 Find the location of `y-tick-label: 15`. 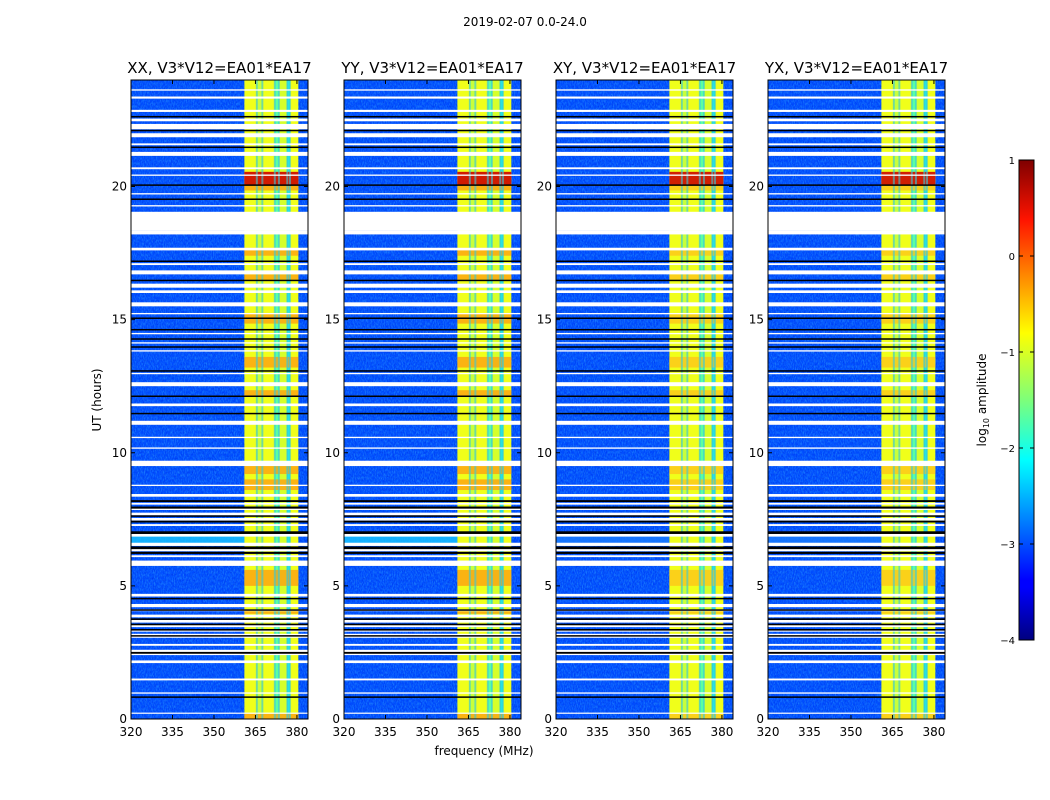

y-tick-label: 15 is located at coordinates (544, 320).